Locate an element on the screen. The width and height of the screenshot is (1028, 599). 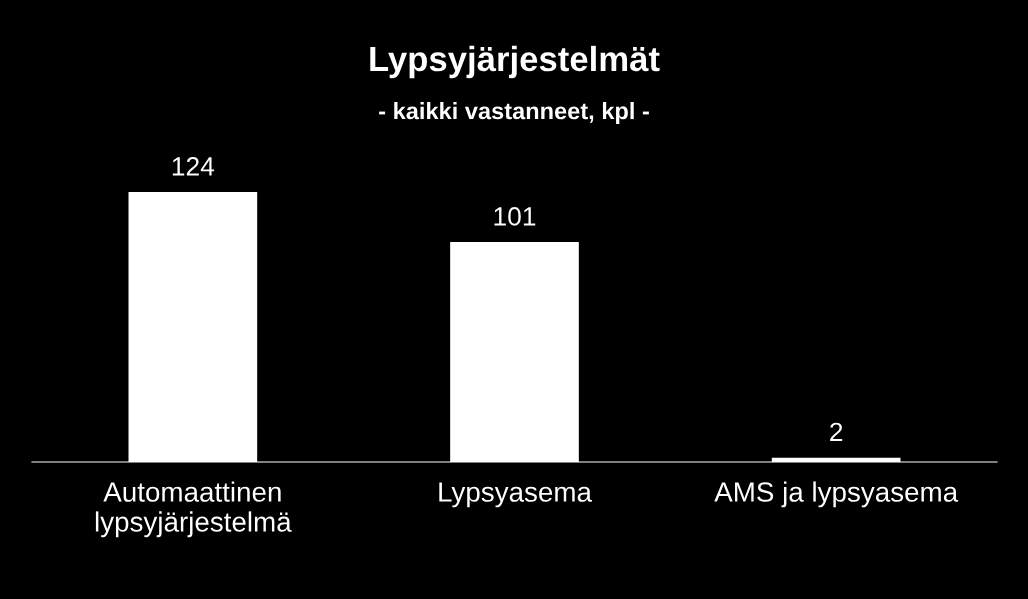
chart-title: Lypsyjärjestelmät is located at coordinates (515, 62).